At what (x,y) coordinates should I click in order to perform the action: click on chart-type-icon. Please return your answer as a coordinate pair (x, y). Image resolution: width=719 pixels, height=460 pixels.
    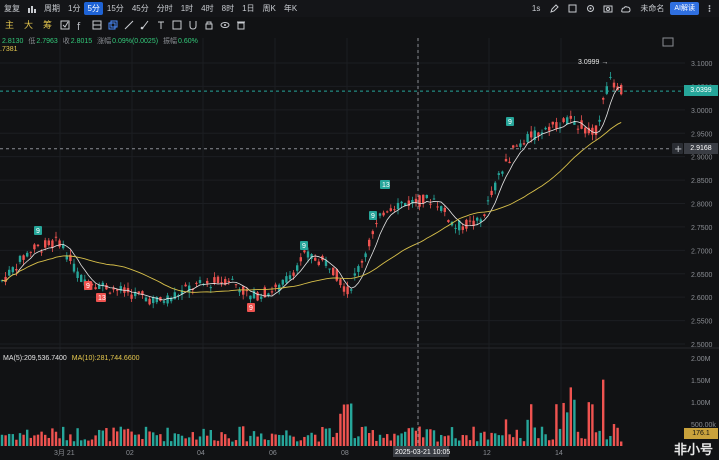
    Looking at the image, I should click on (32, 8).